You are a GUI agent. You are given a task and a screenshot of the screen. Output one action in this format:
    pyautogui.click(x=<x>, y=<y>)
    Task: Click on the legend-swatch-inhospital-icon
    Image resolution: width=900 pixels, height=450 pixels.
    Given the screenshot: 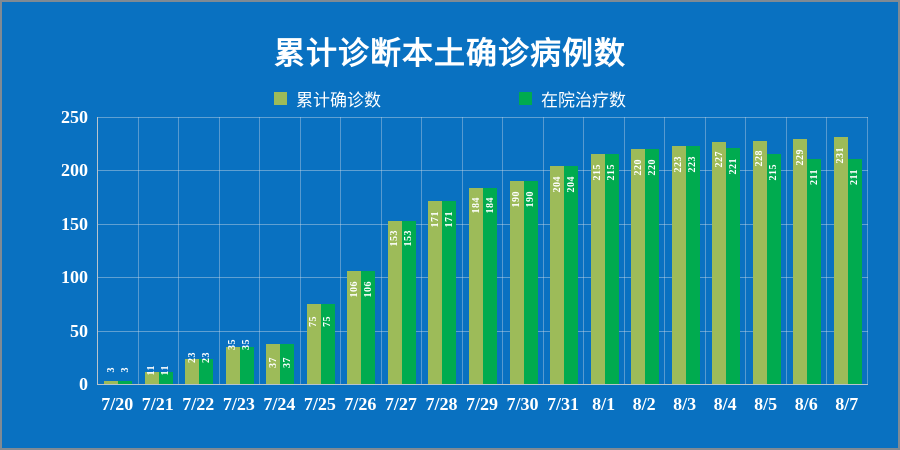 What is the action you would take?
    pyautogui.click(x=525, y=98)
    